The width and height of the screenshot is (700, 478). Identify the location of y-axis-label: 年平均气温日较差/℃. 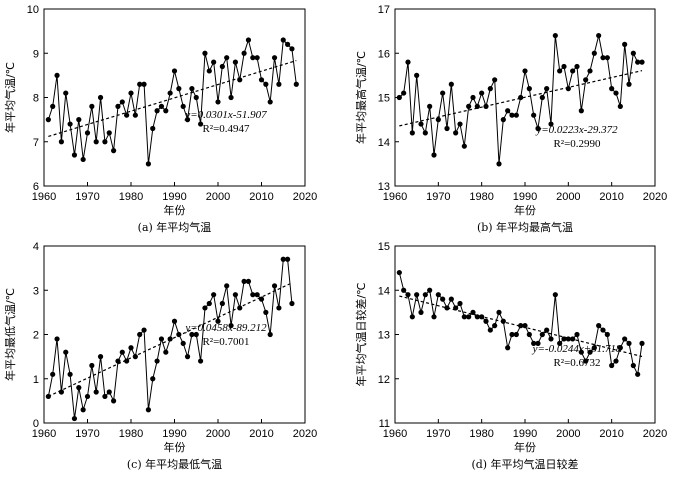
(361, 334).